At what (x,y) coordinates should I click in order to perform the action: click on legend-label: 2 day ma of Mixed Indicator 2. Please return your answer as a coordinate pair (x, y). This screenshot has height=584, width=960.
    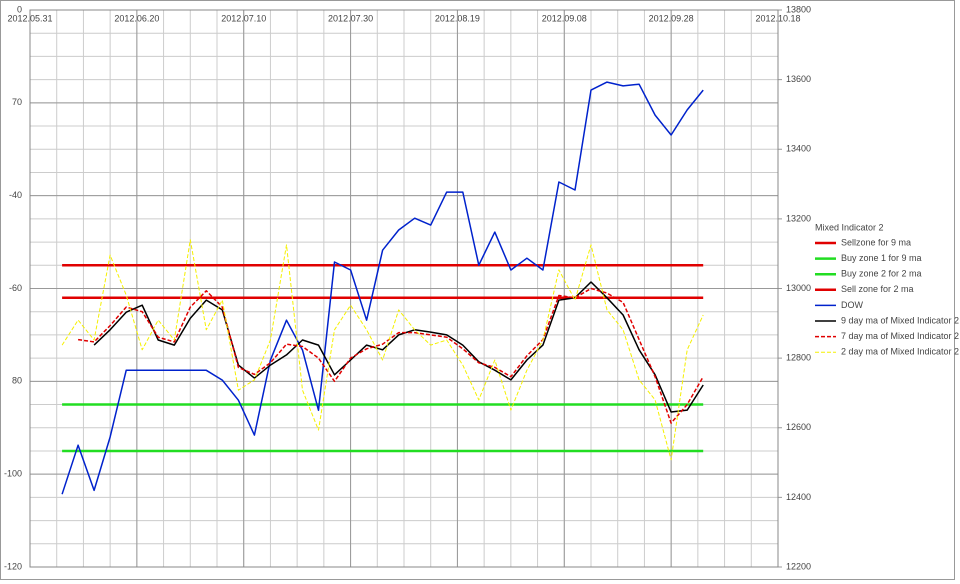
    Looking at the image, I should click on (900, 352).